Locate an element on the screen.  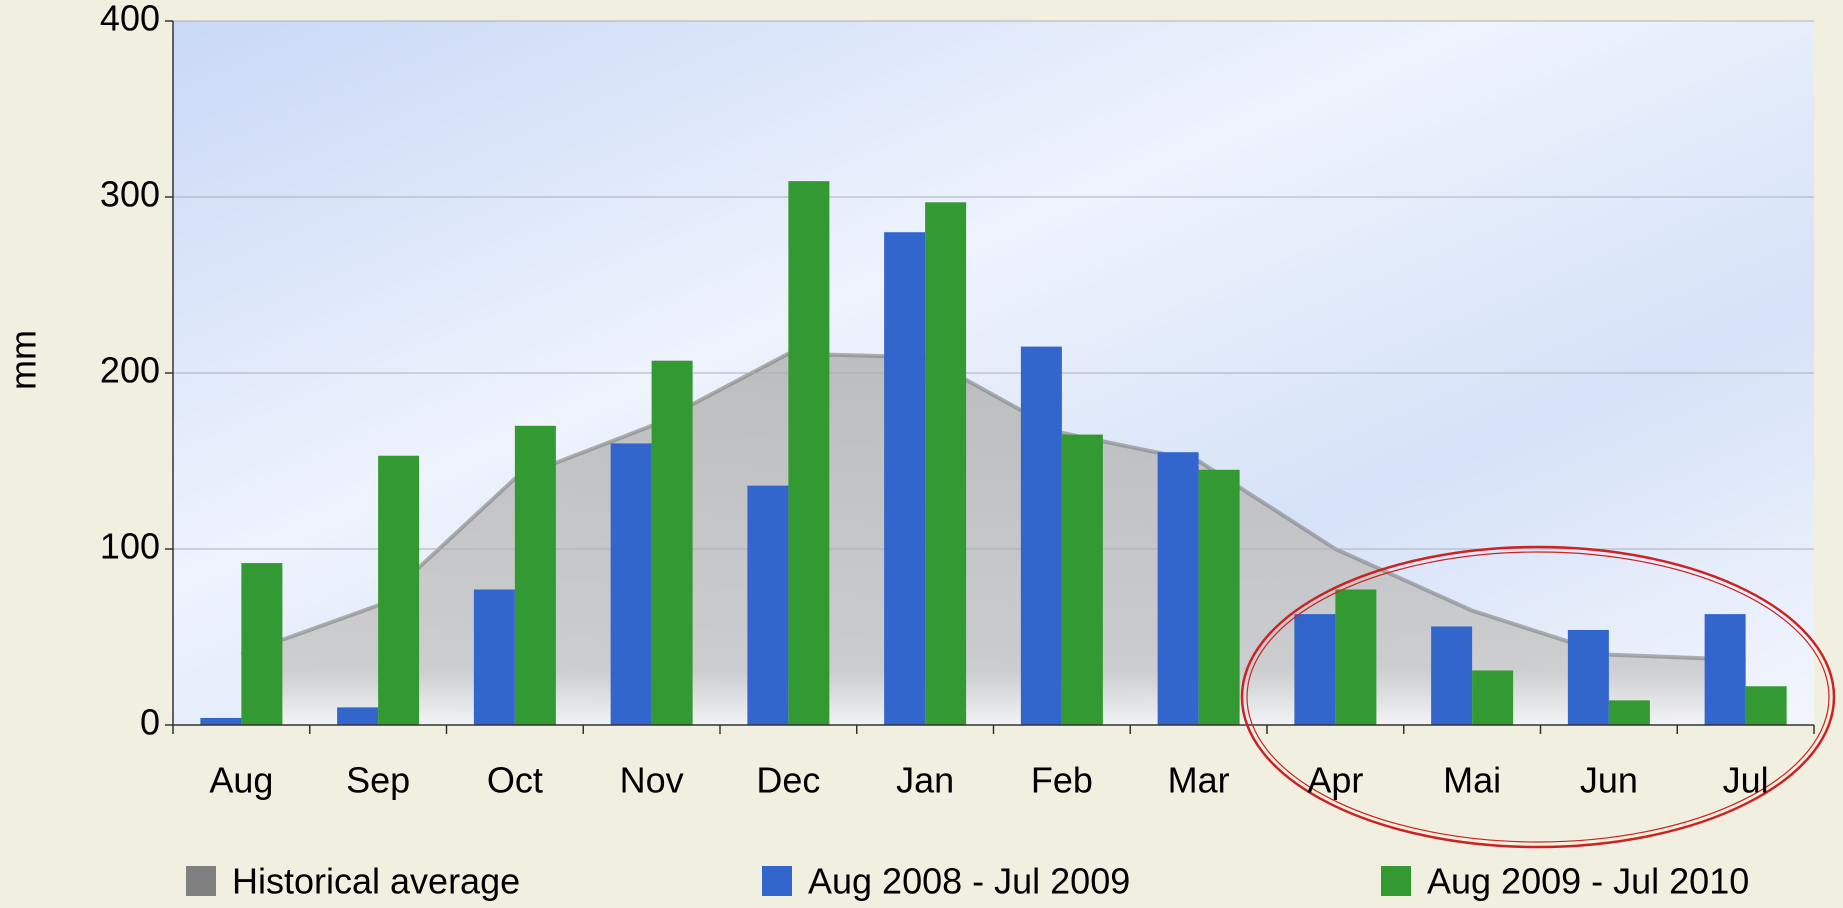
legend-label: Aug 2008 - Jul 2009 is located at coordinates (969, 881).